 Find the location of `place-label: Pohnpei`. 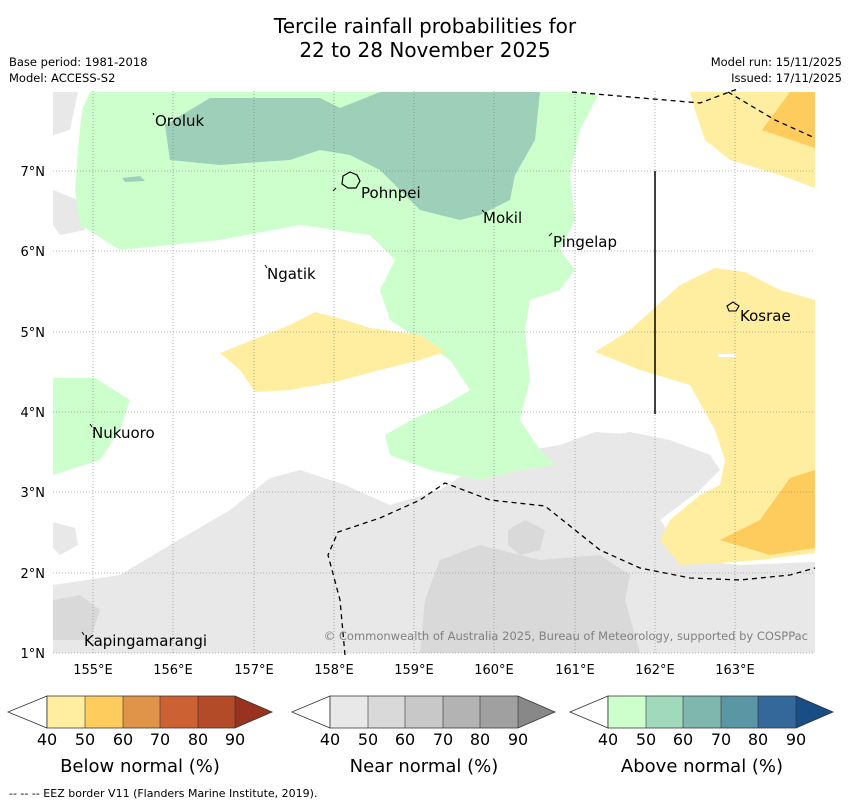

place-label: Pohnpei is located at coordinates (391, 193).